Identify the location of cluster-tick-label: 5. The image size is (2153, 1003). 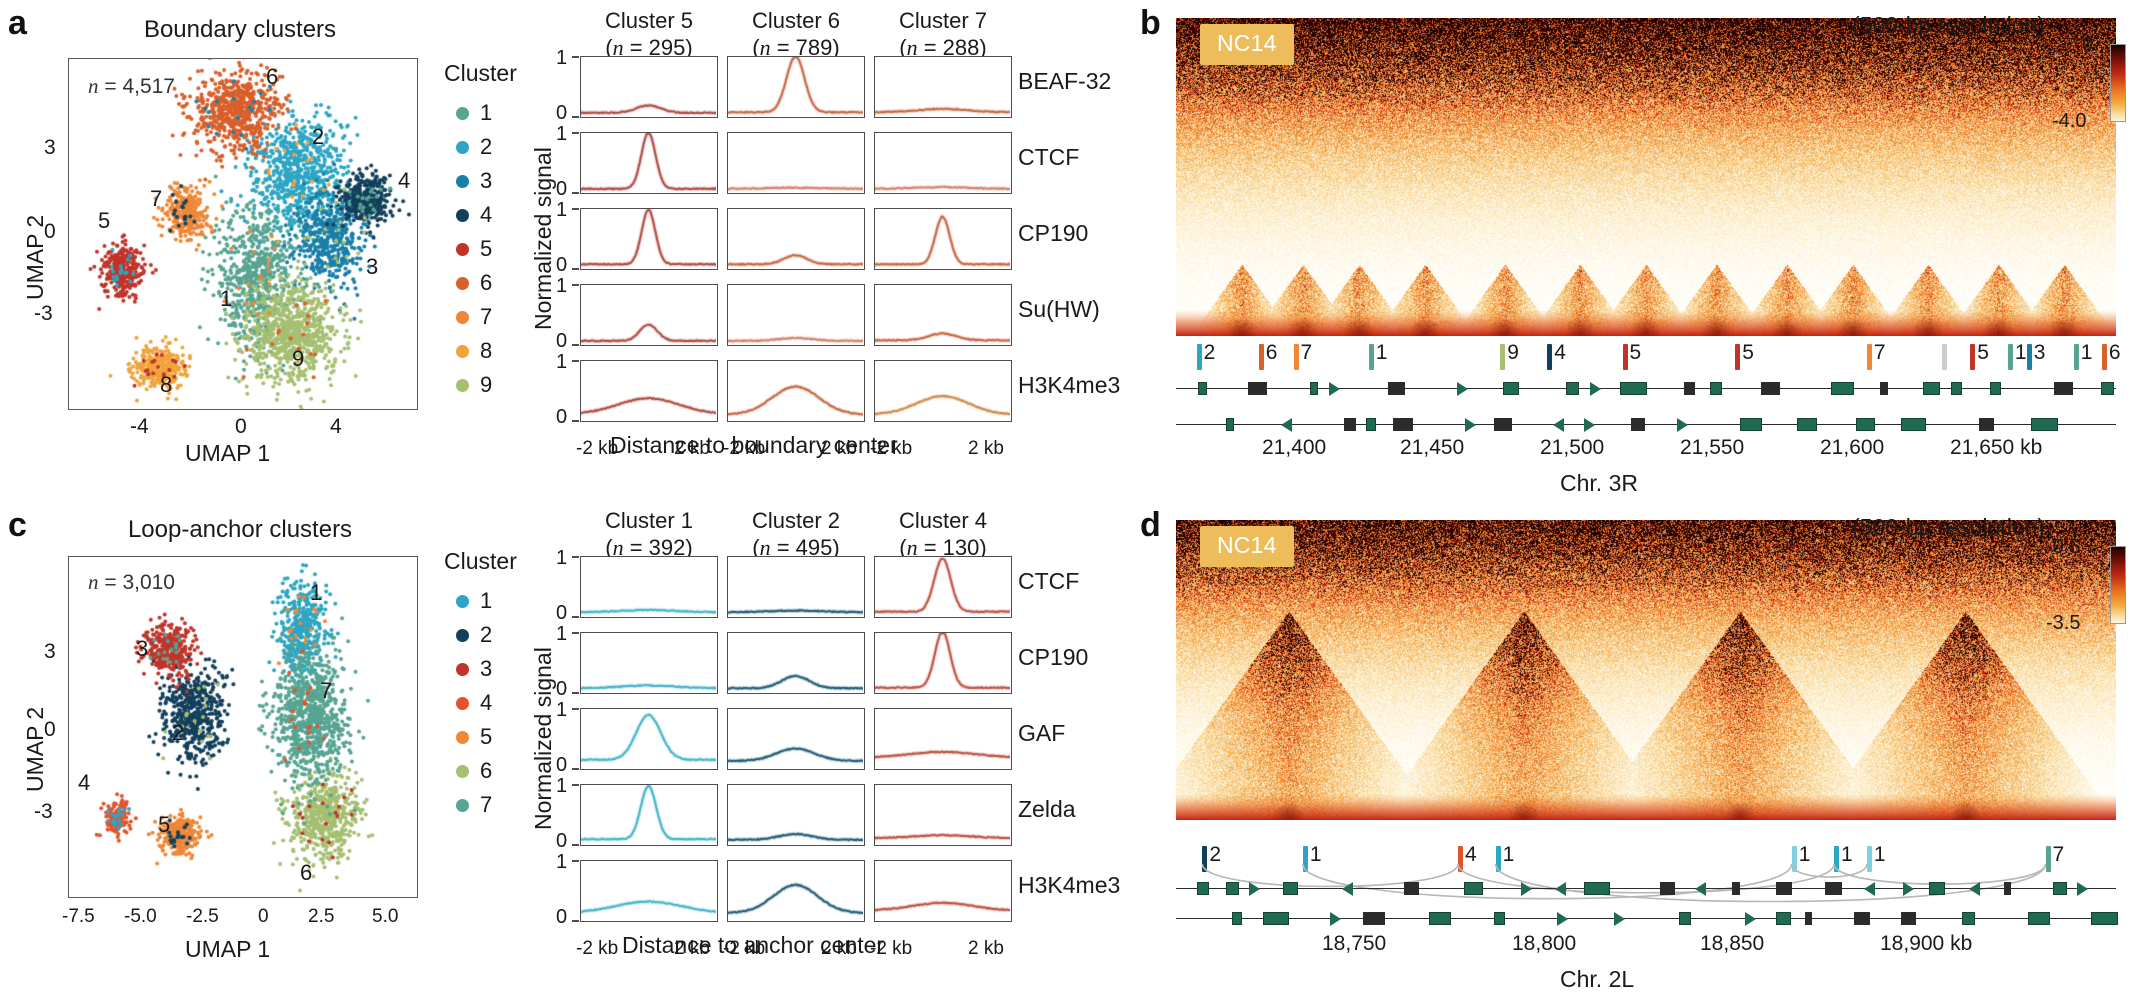
(1748, 352).